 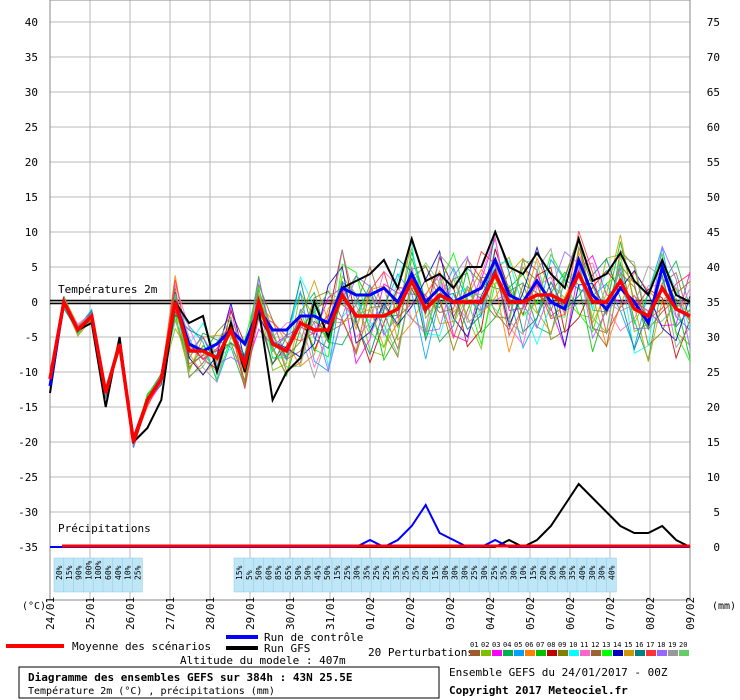 What do you see at coordinates (31, 57) in the screenshot?
I see `left-tick-label: 35` at bounding box center [31, 57].